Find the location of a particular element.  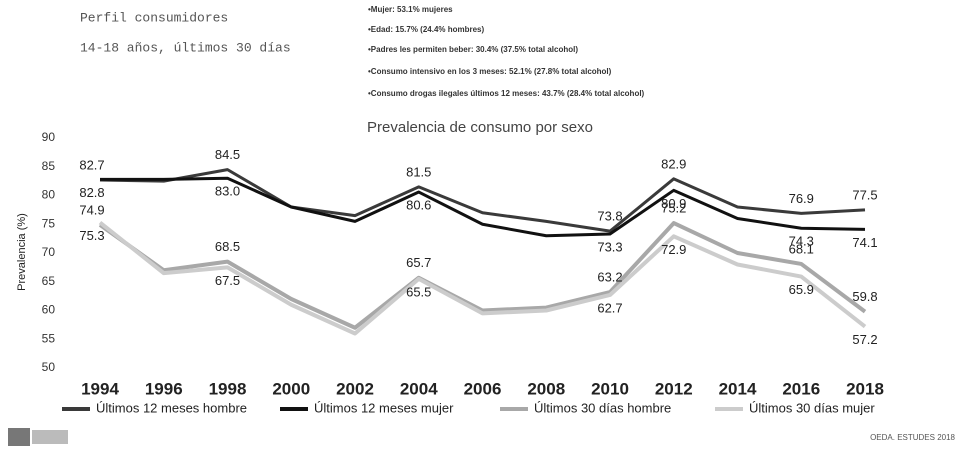

y-tick-label: 80 is located at coordinates (49, 195).